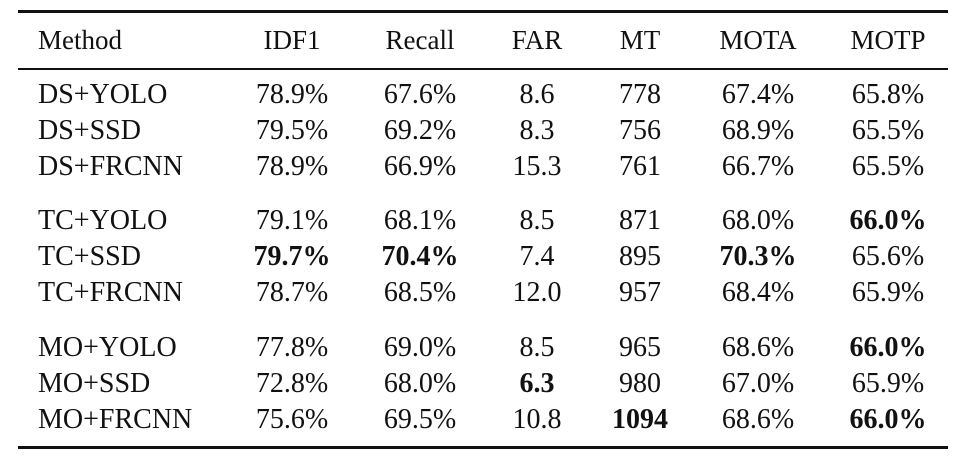 This screenshot has height=473, width=965. What do you see at coordinates (115, 419) in the screenshot?
I see `method-cell: MO+FRCNN` at bounding box center [115, 419].